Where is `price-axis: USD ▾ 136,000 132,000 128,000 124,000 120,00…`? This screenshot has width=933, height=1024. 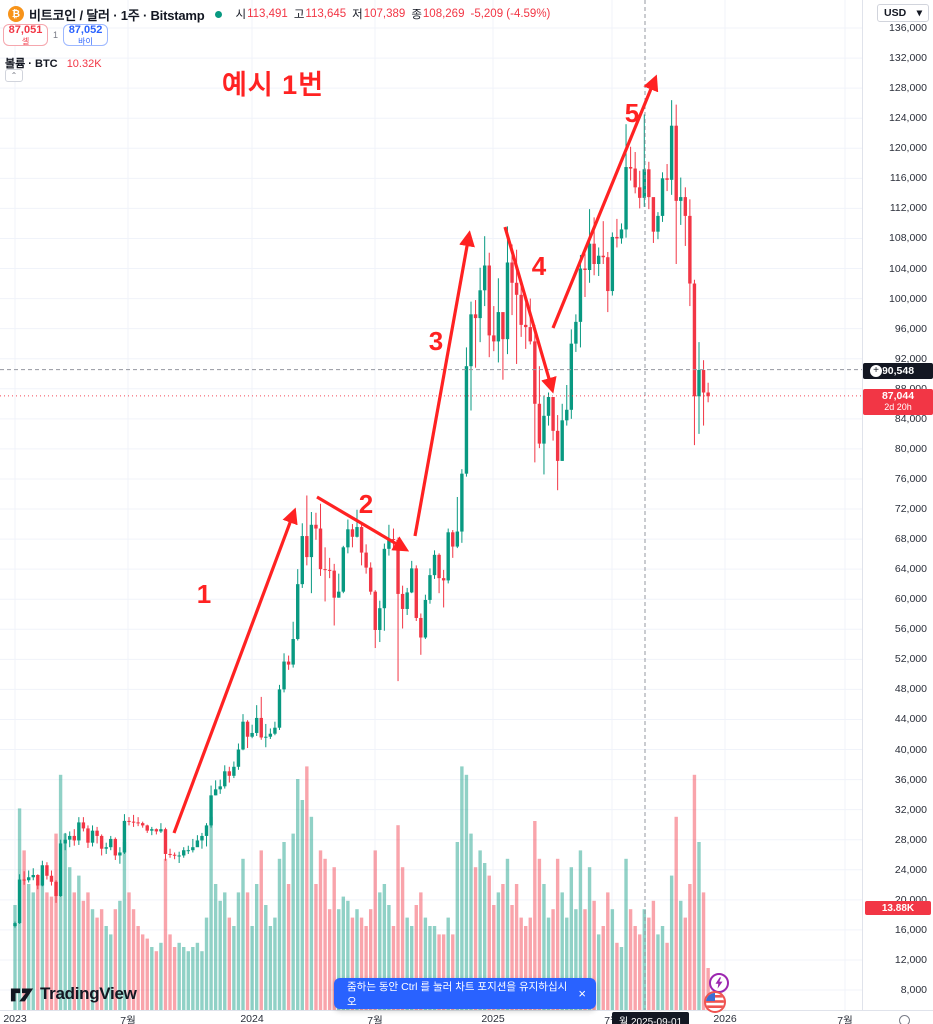 price-axis: USD ▾ 136,000 132,000 128,000 124,000 120,00… is located at coordinates (897, 505).